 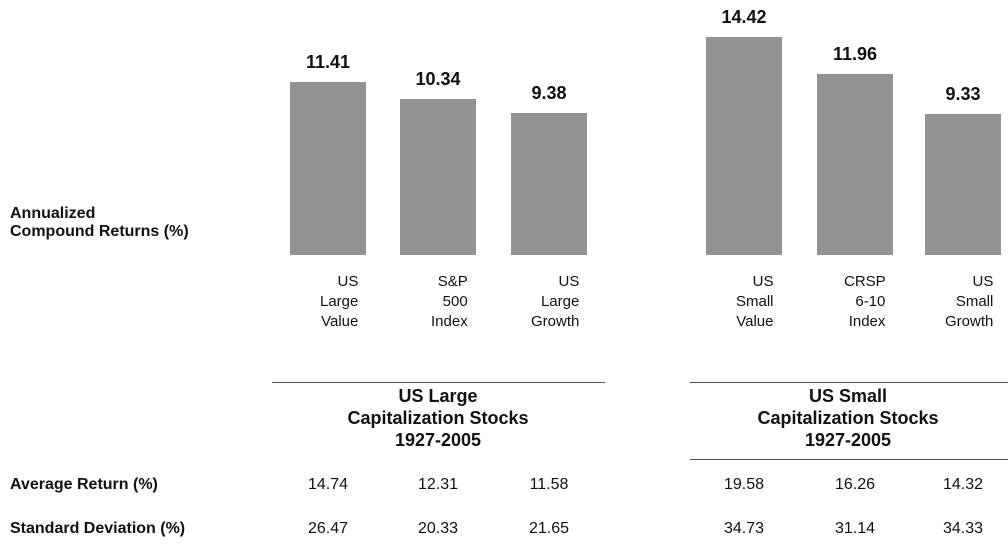 I want to click on row-label: Standard Deviation (%), so click(x=98, y=528).